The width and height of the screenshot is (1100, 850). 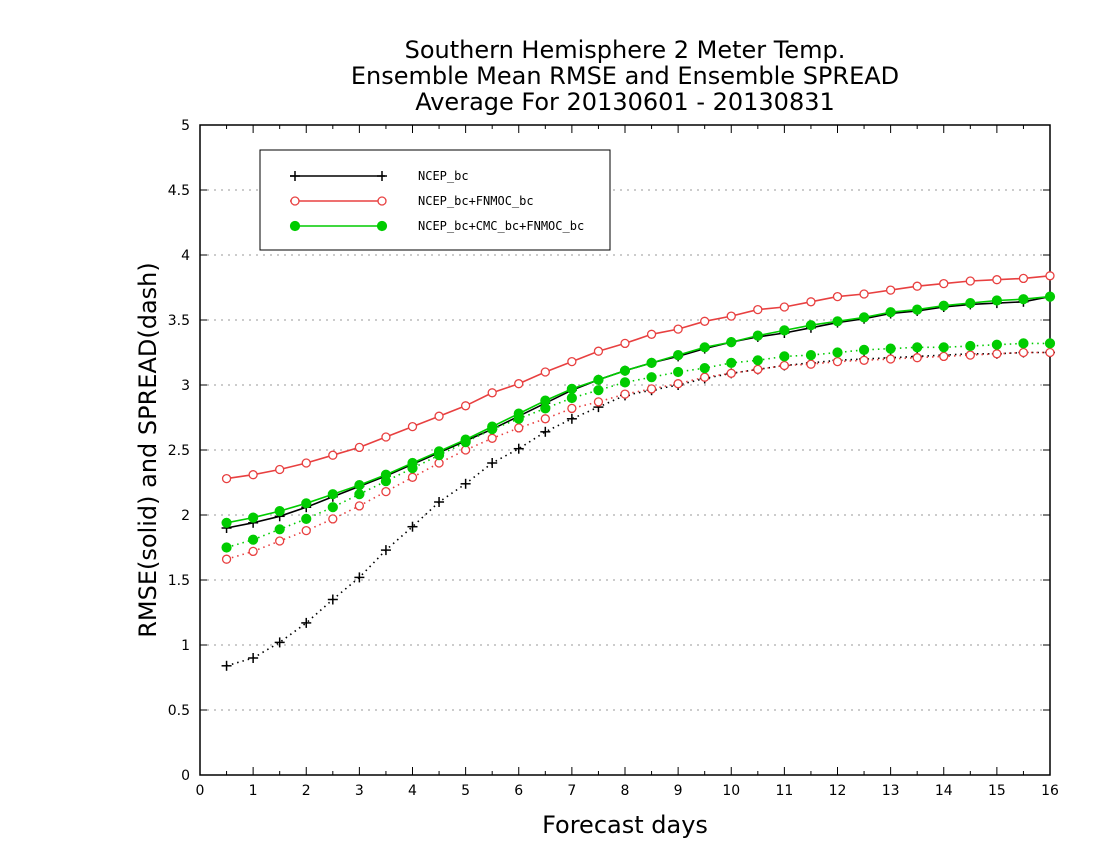 I want to click on x-tick-label: 11, so click(x=784, y=791).